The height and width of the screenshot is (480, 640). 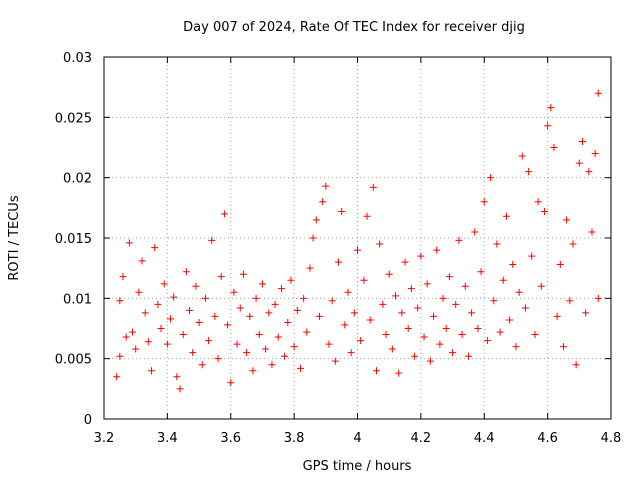 What do you see at coordinates (167, 438) in the screenshot?
I see `x-tick-label: 3.4` at bounding box center [167, 438].